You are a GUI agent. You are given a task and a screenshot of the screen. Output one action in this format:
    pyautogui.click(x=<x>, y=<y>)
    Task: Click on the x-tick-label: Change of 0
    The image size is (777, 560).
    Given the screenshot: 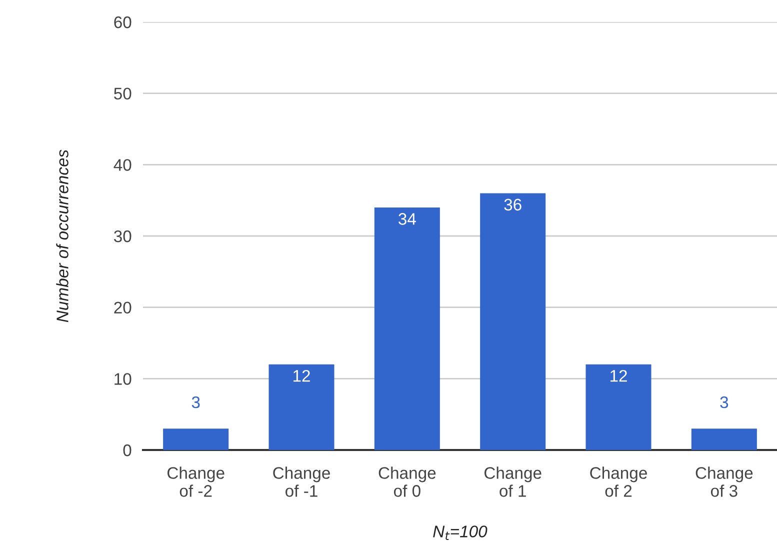 What is the action you would take?
    pyautogui.click(x=407, y=481)
    